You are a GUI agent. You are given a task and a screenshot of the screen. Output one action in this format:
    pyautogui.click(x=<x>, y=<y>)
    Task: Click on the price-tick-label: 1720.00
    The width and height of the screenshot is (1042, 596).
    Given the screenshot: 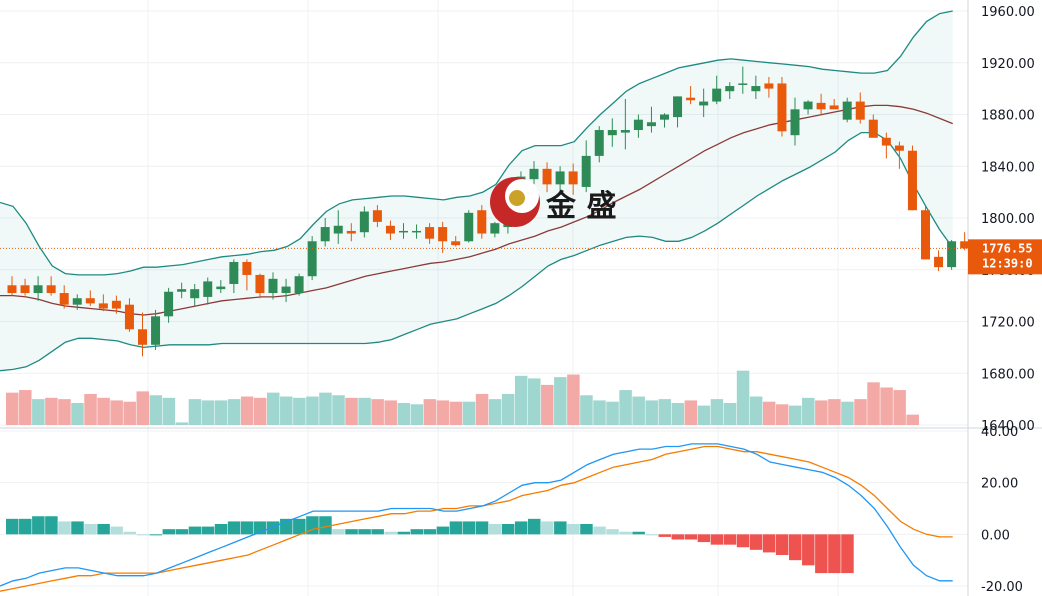 What is the action you would take?
    pyautogui.click(x=1008, y=323)
    